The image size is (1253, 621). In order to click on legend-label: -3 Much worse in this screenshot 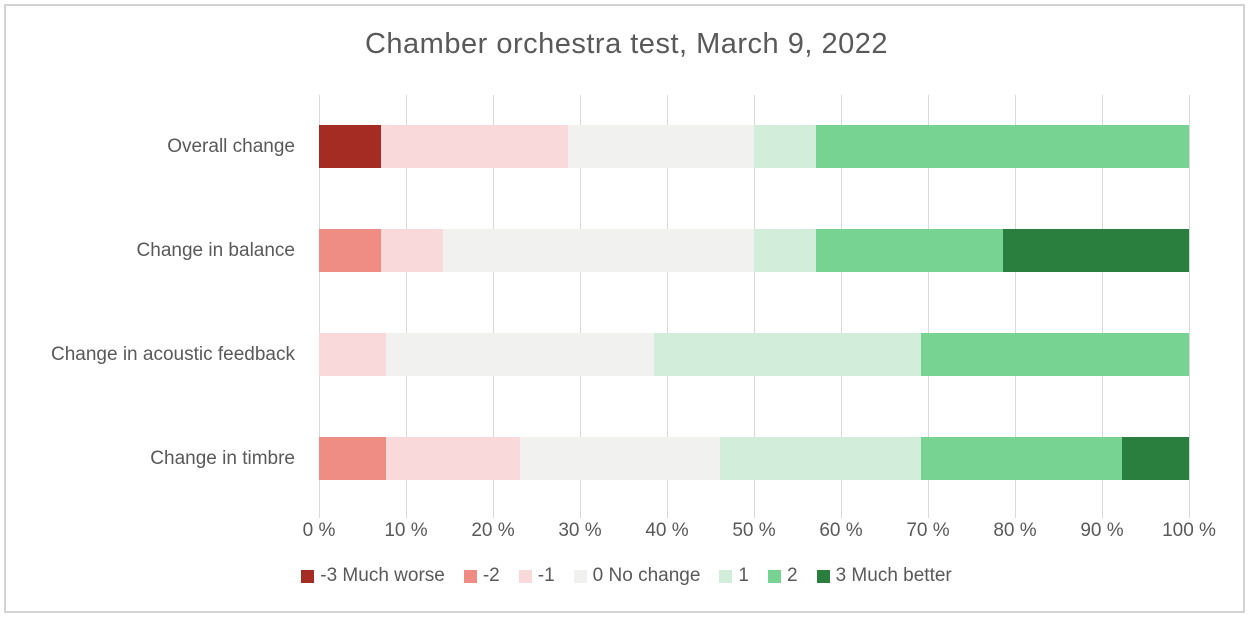, I will do `click(382, 575)`.